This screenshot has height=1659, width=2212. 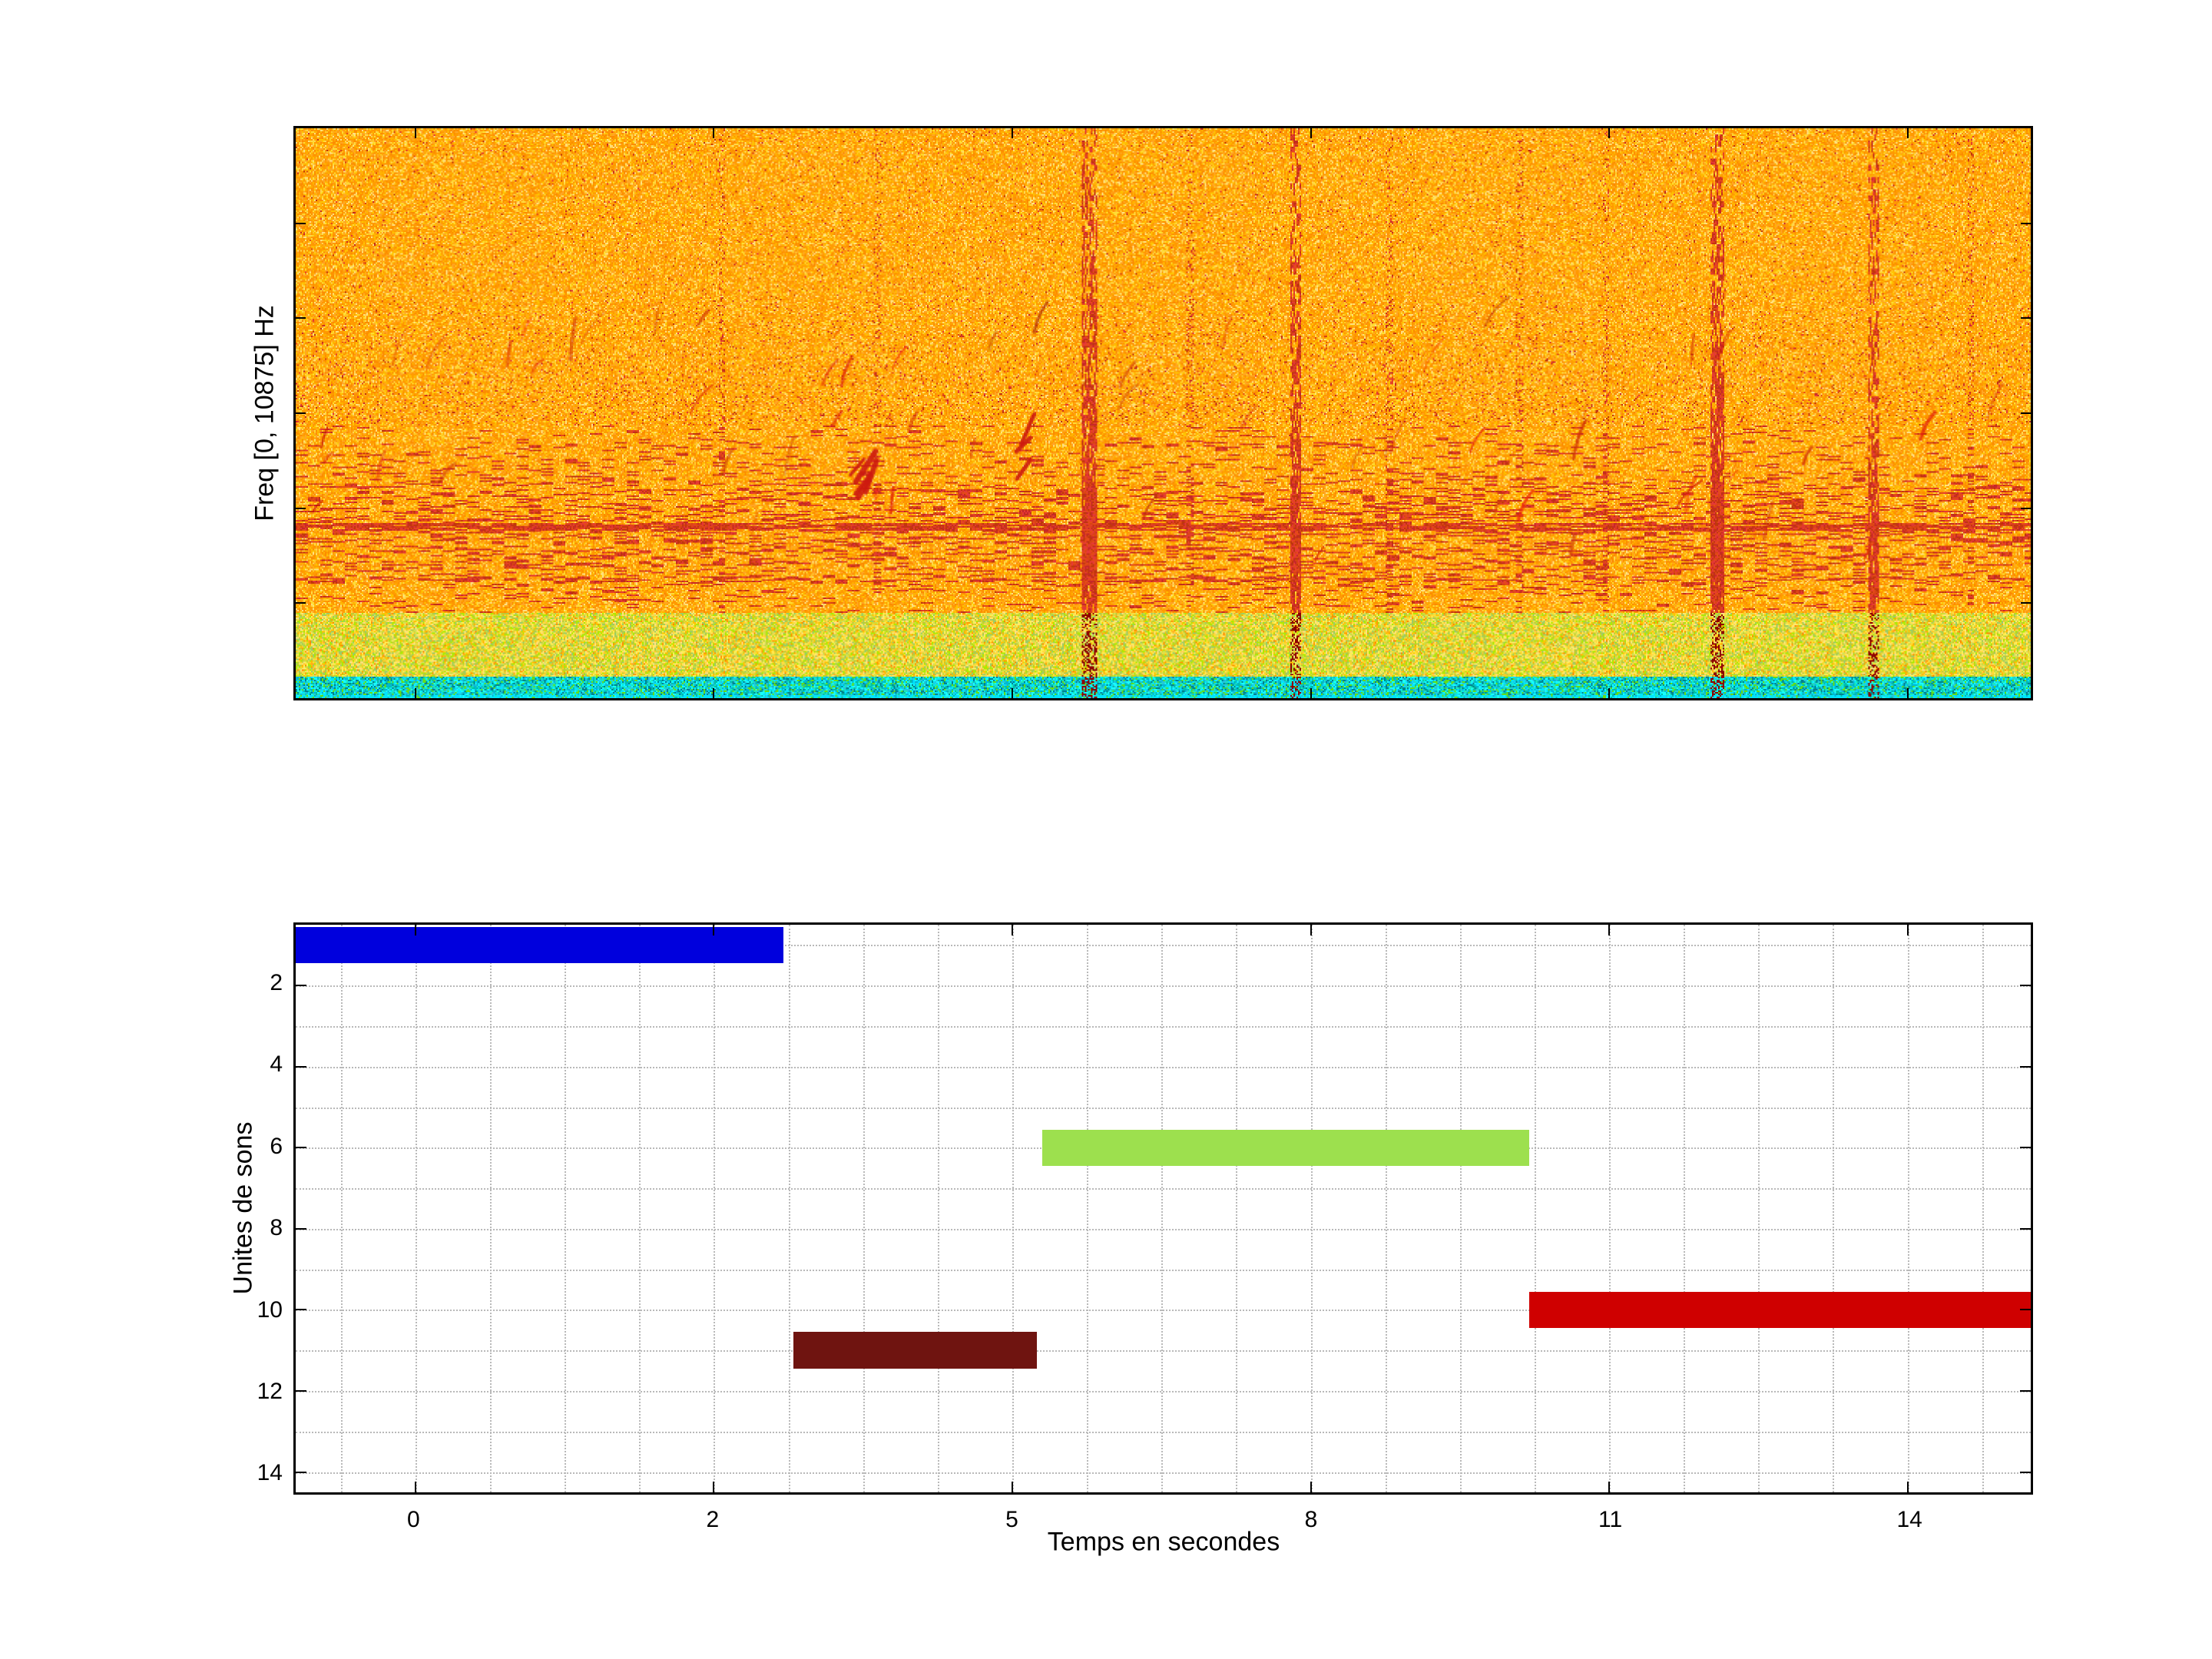 What do you see at coordinates (276, 982) in the screenshot?
I see `y-tick-label: 2` at bounding box center [276, 982].